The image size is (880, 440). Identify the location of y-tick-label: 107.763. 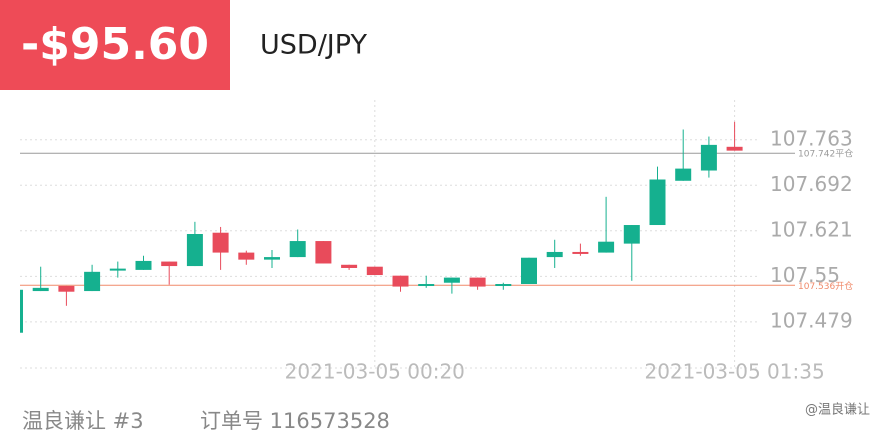
(811, 138).